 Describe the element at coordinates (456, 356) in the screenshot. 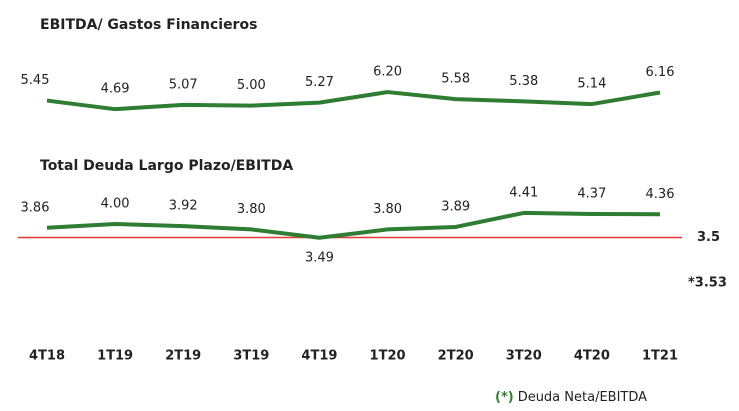

I see `x-tick-label: 2T20` at that location.